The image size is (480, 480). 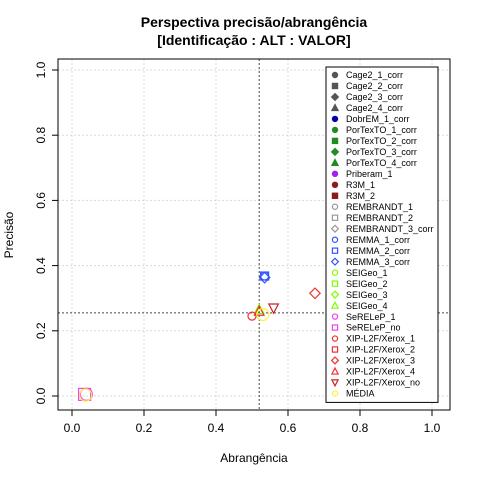 What do you see at coordinates (254, 458) in the screenshot?
I see `x-axis-label: Abrangência` at bounding box center [254, 458].